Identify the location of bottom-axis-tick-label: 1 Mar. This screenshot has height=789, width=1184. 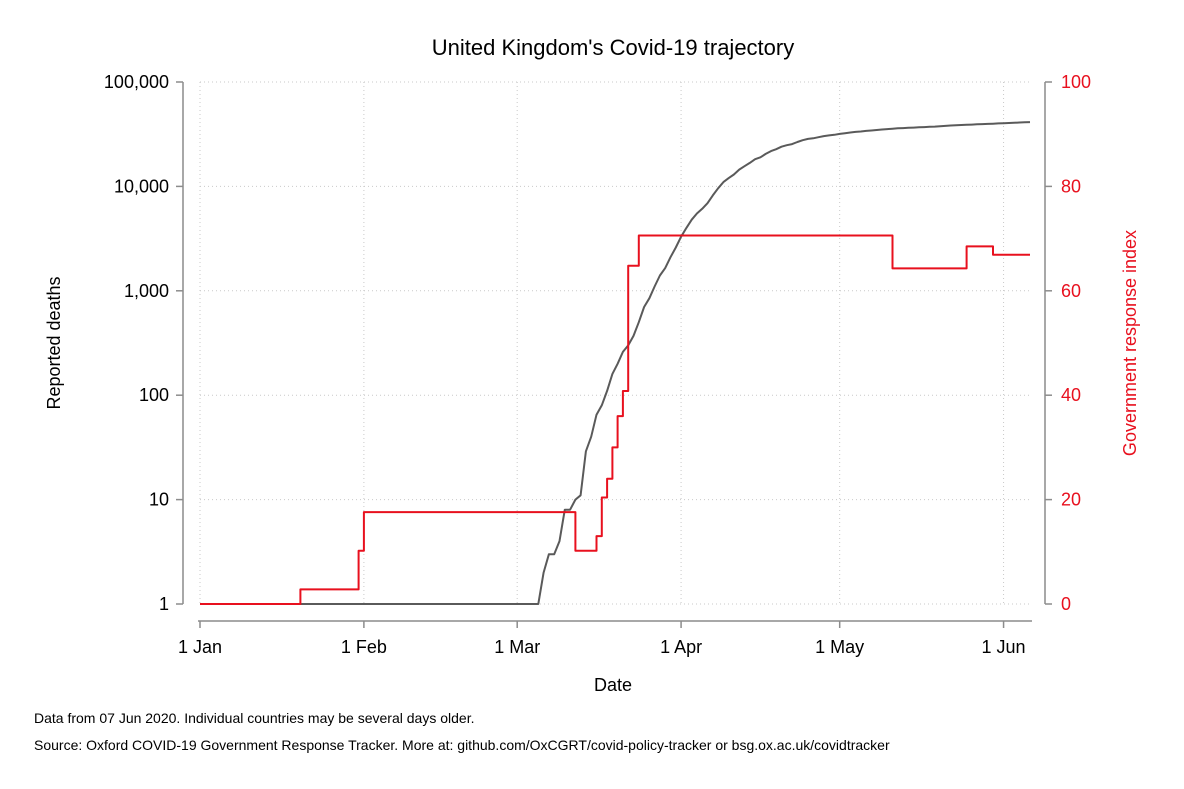
(517, 647).